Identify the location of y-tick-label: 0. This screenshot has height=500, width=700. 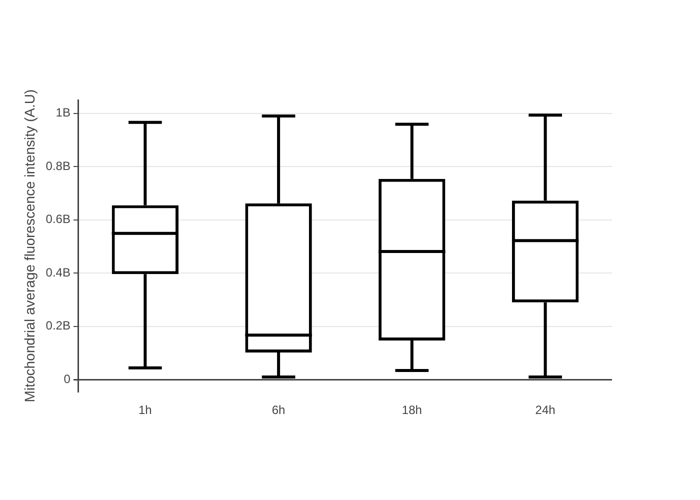
(67, 379).